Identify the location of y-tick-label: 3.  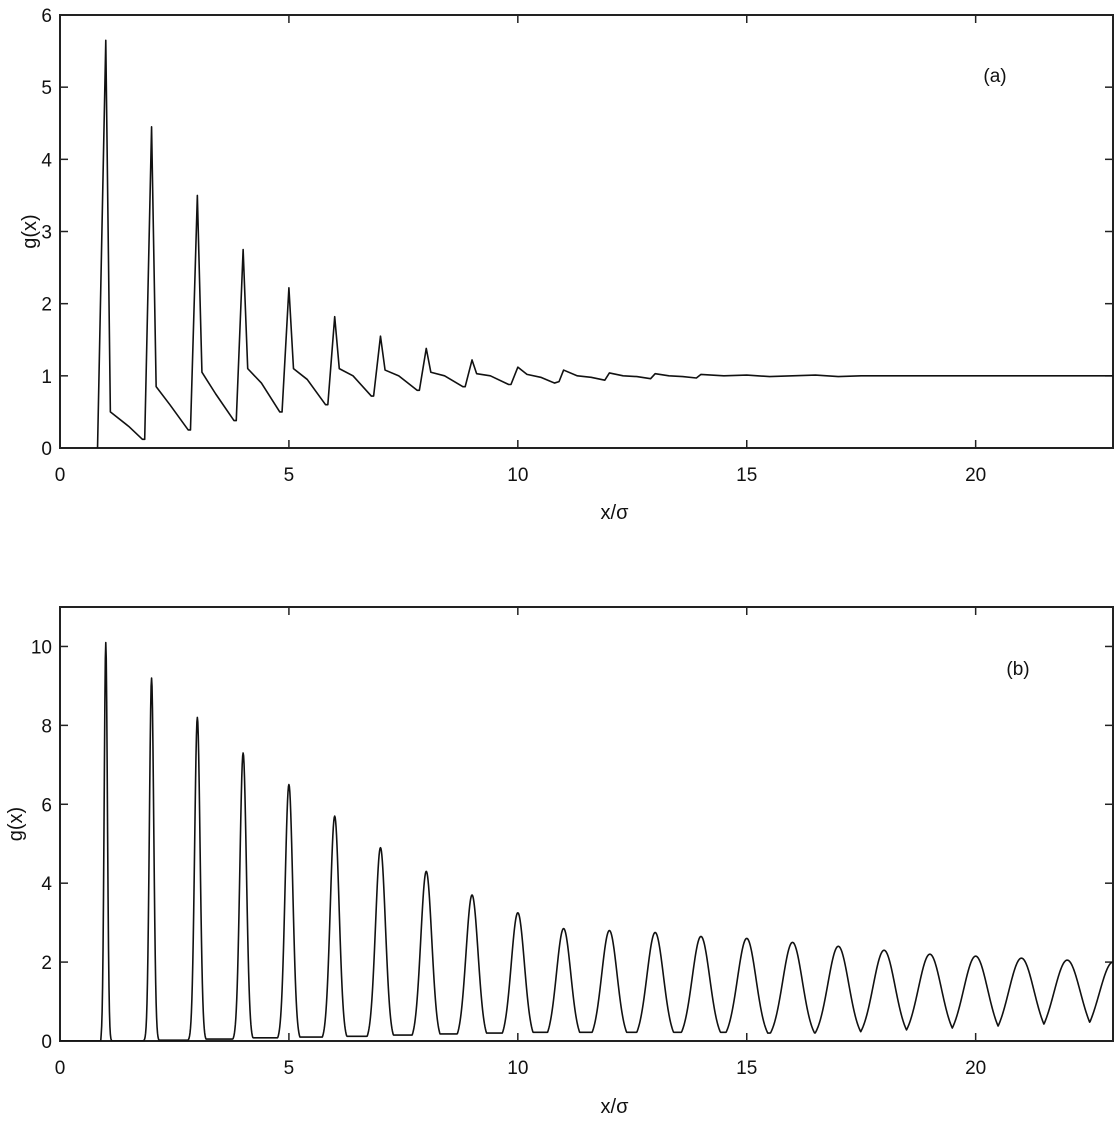
(46, 233).